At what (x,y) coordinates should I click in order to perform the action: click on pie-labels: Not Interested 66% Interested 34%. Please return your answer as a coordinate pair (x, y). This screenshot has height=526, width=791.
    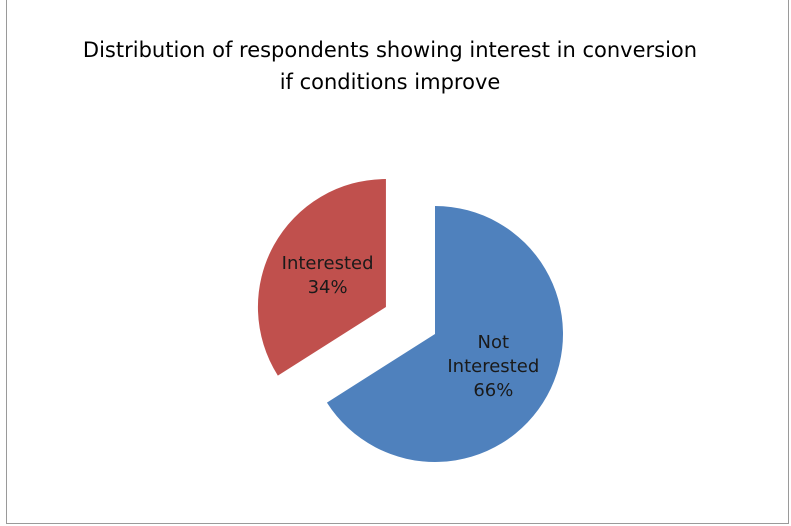
    Looking at the image, I should click on (411, 327).